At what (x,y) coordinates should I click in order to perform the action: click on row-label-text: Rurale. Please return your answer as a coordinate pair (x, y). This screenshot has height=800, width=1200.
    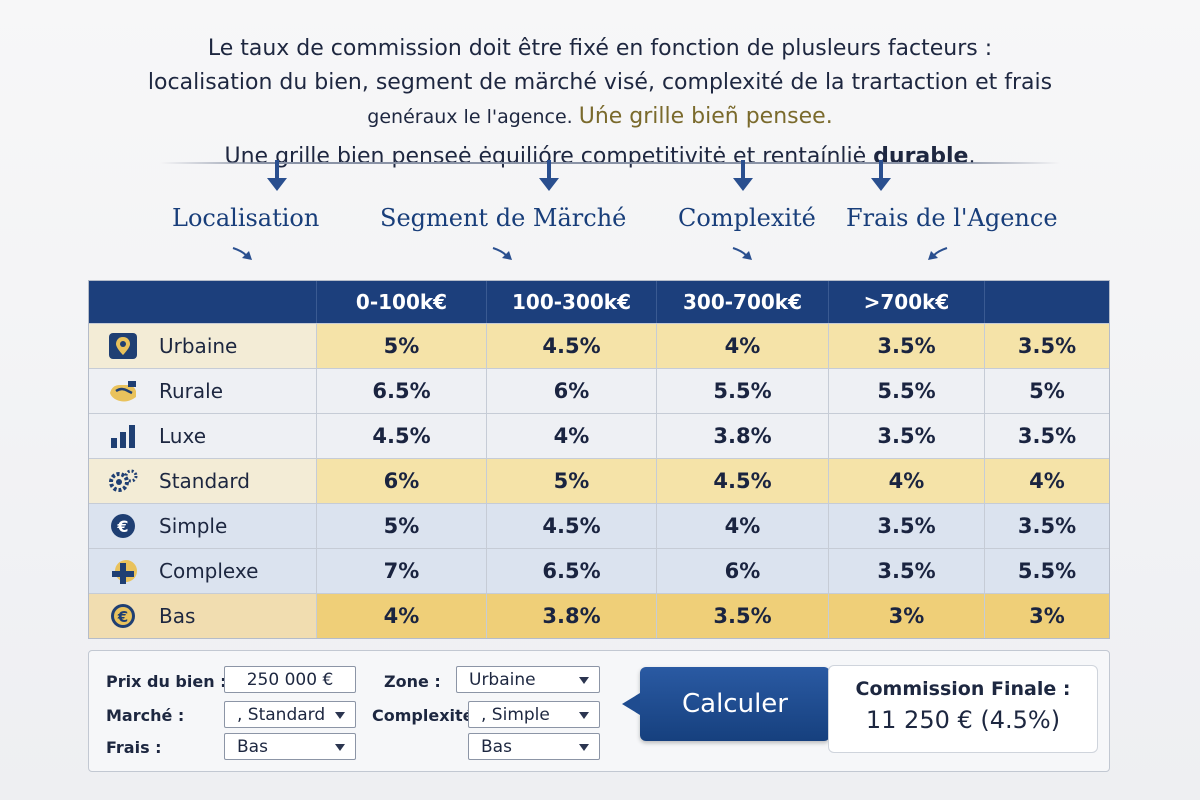
    Looking at the image, I should click on (191, 391).